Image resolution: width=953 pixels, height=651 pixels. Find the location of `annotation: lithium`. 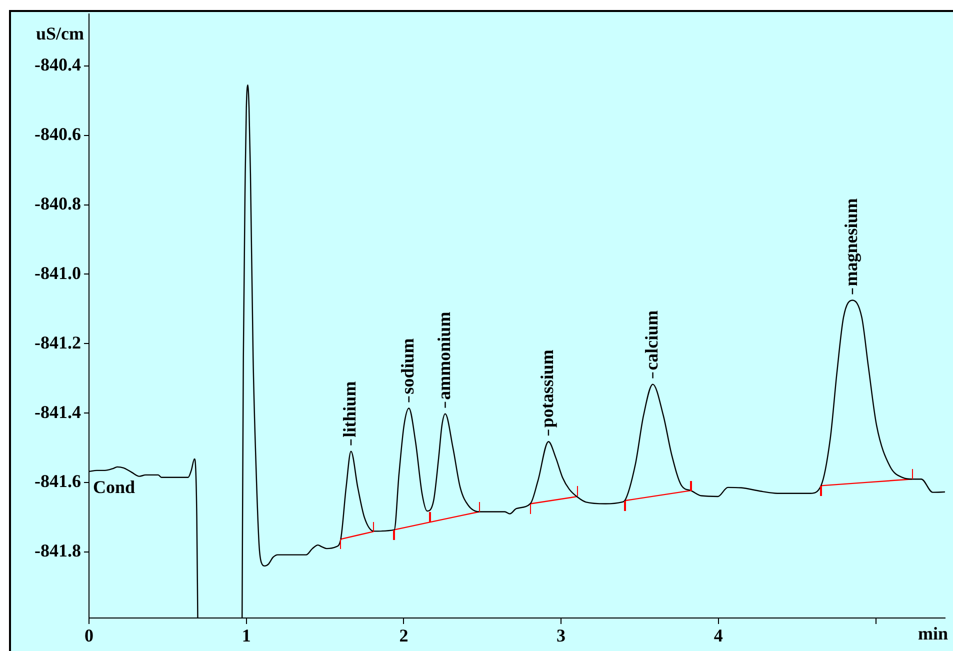

annotation: lithium is located at coordinates (350, 409).